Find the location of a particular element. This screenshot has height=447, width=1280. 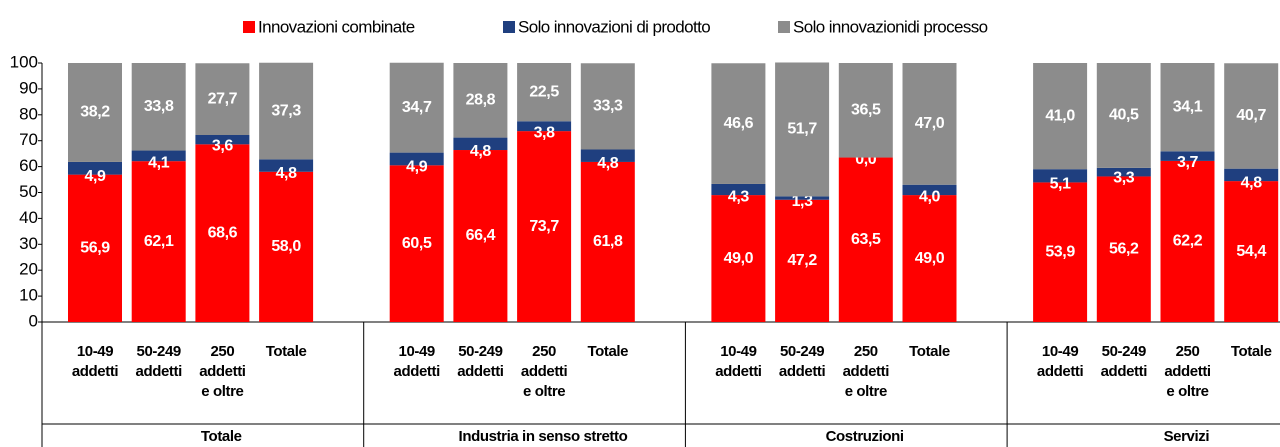

value-label: 56,9 is located at coordinates (95, 248).